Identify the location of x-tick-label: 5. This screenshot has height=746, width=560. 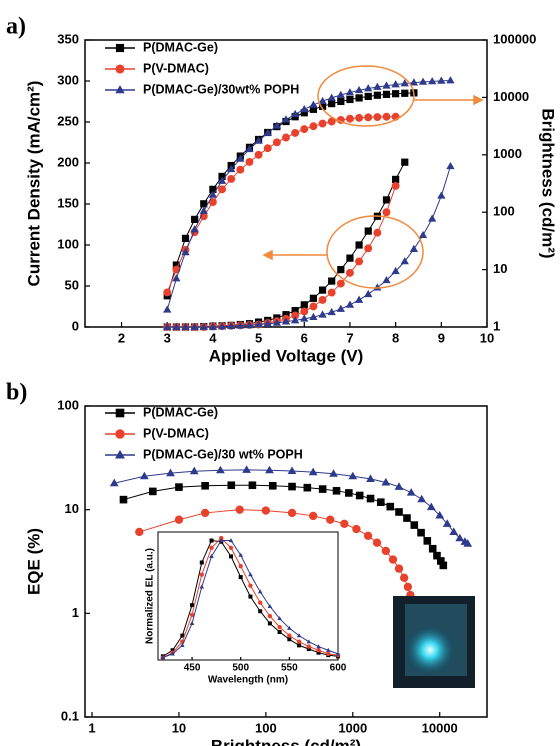
(258, 337).